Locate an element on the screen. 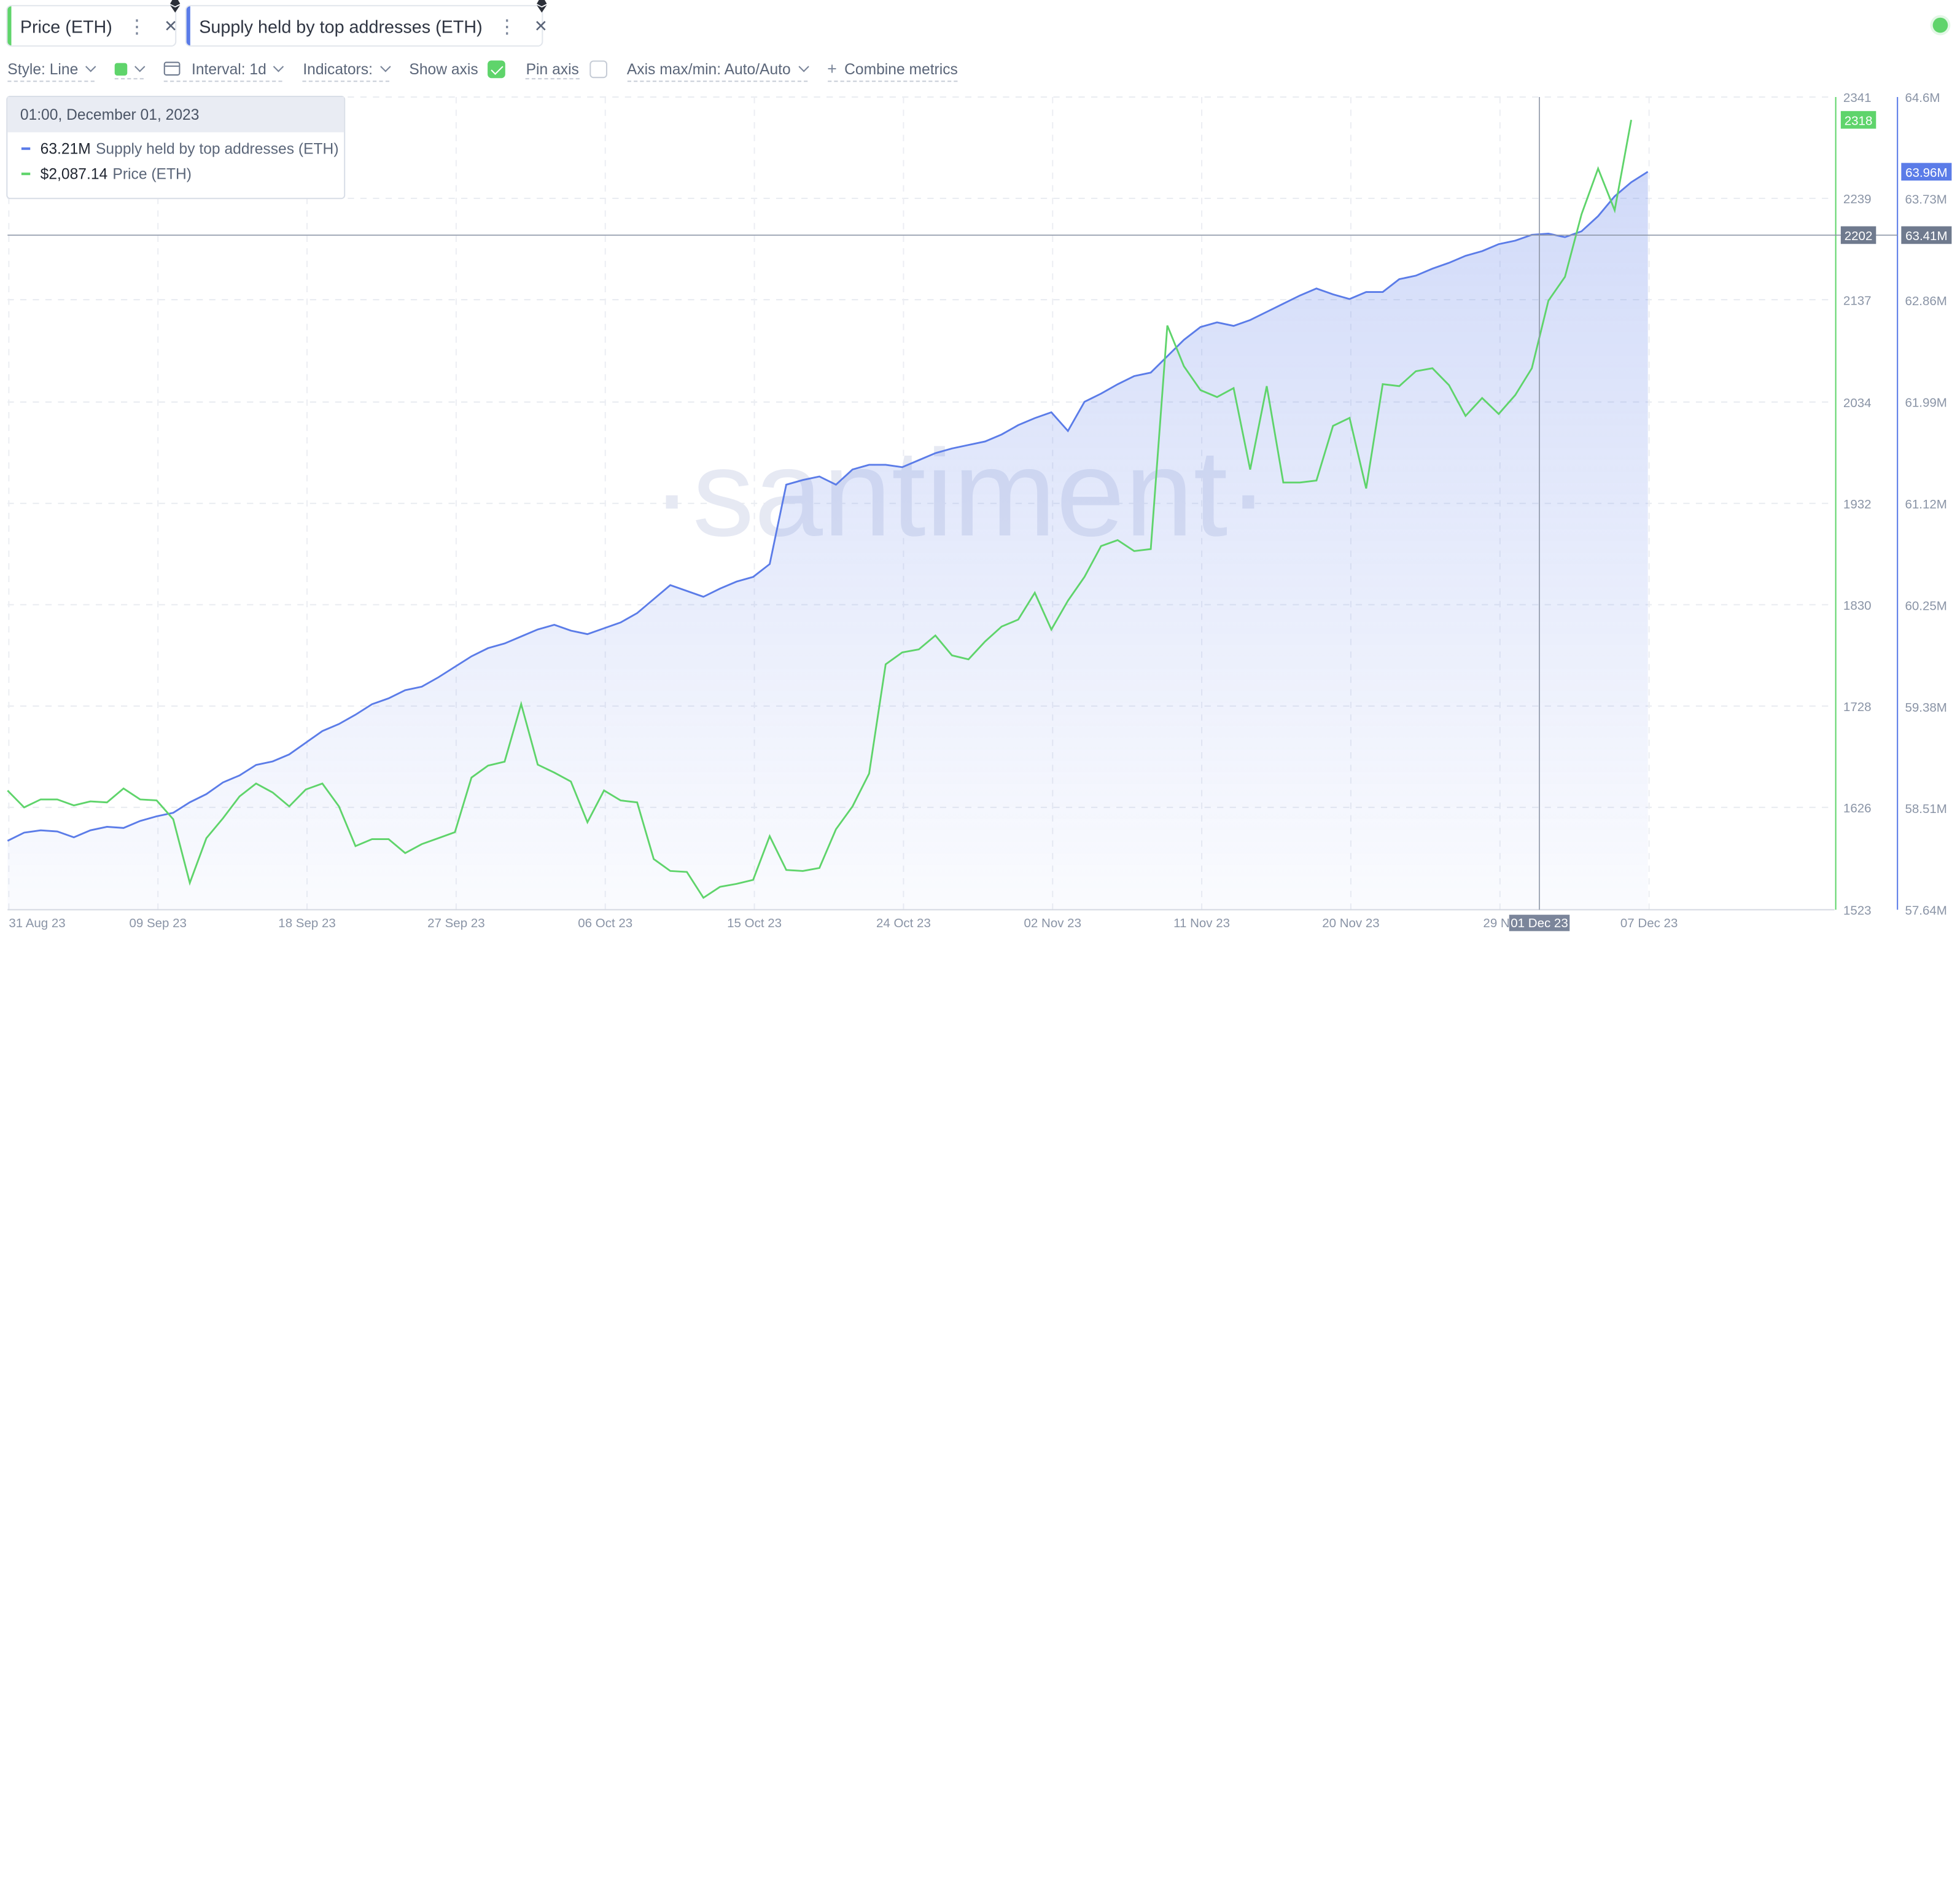 Image resolution: width=1960 pixels, height=1879 pixels. y-tick-label-supply: 61.99M is located at coordinates (1925, 403).